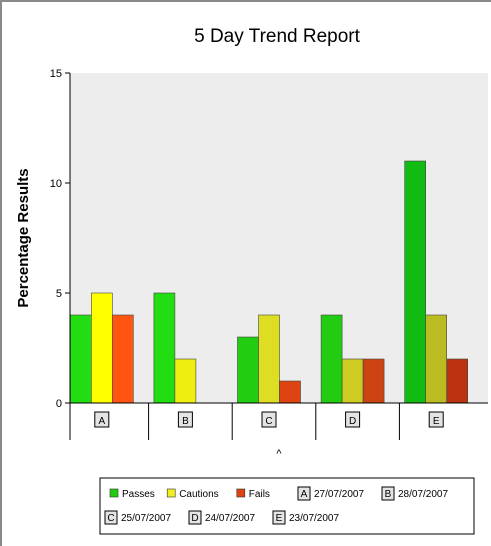  What do you see at coordinates (290, 392) in the screenshot?
I see `bar-fails-c` at bounding box center [290, 392].